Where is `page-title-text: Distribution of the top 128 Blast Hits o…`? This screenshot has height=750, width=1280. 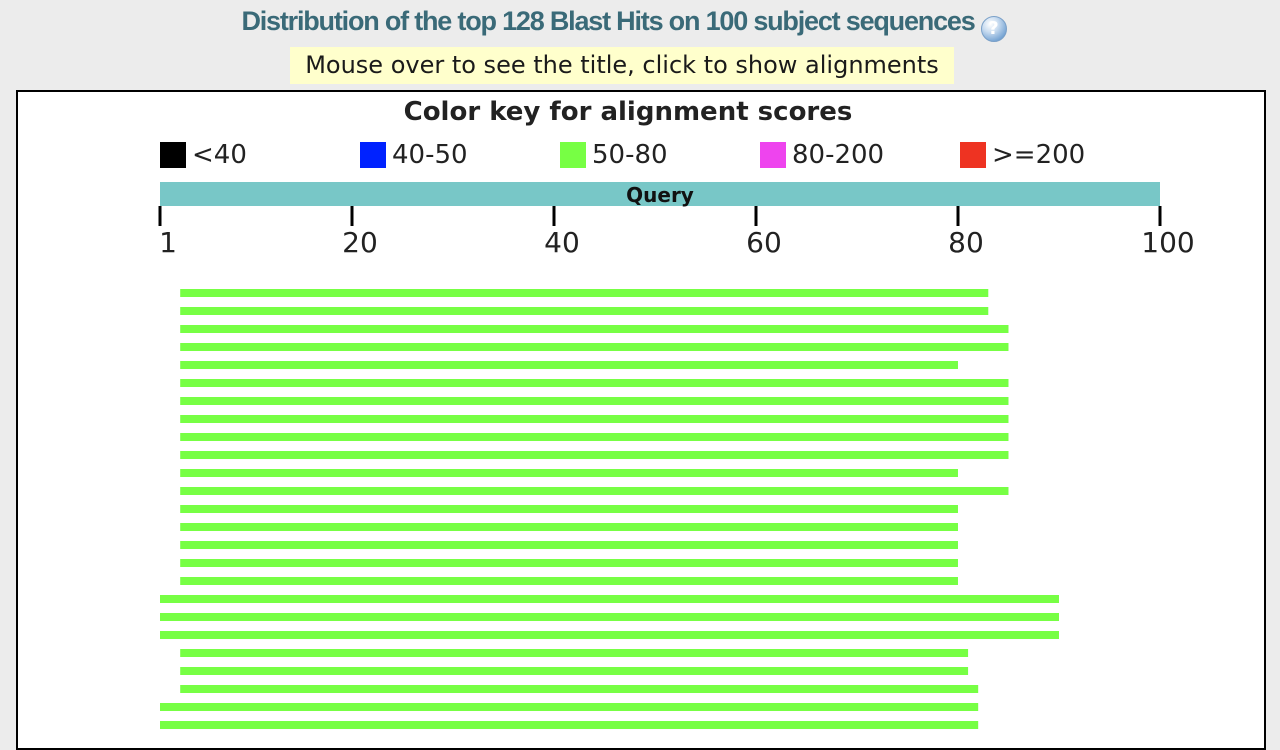 page-title-text: Distribution of the top 128 Blast Hits o… is located at coordinates (608, 21).